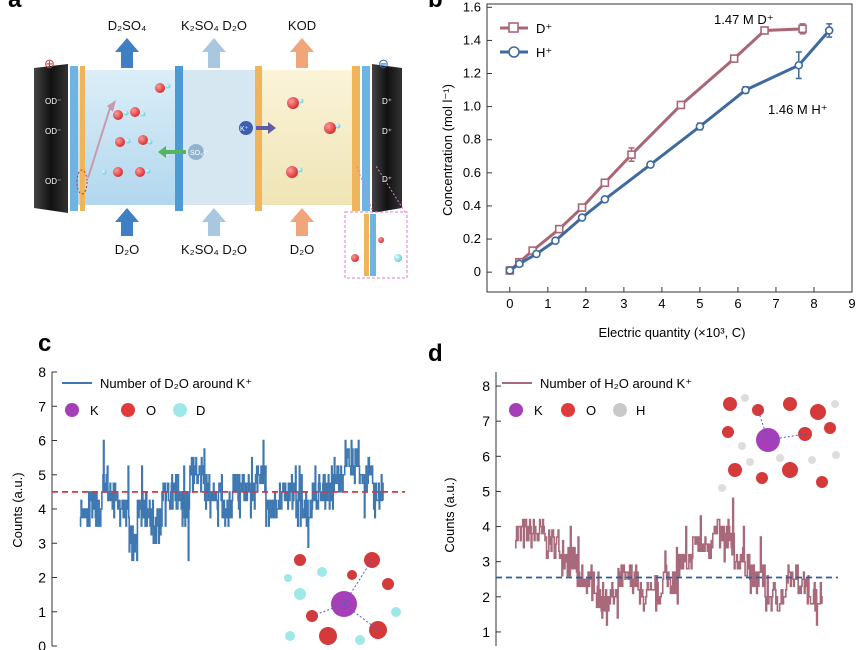 This screenshot has height=650, width=866. What do you see at coordinates (538, 410) in the screenshot?
I see `d-species-k: K` at bounding box center [538, 410].